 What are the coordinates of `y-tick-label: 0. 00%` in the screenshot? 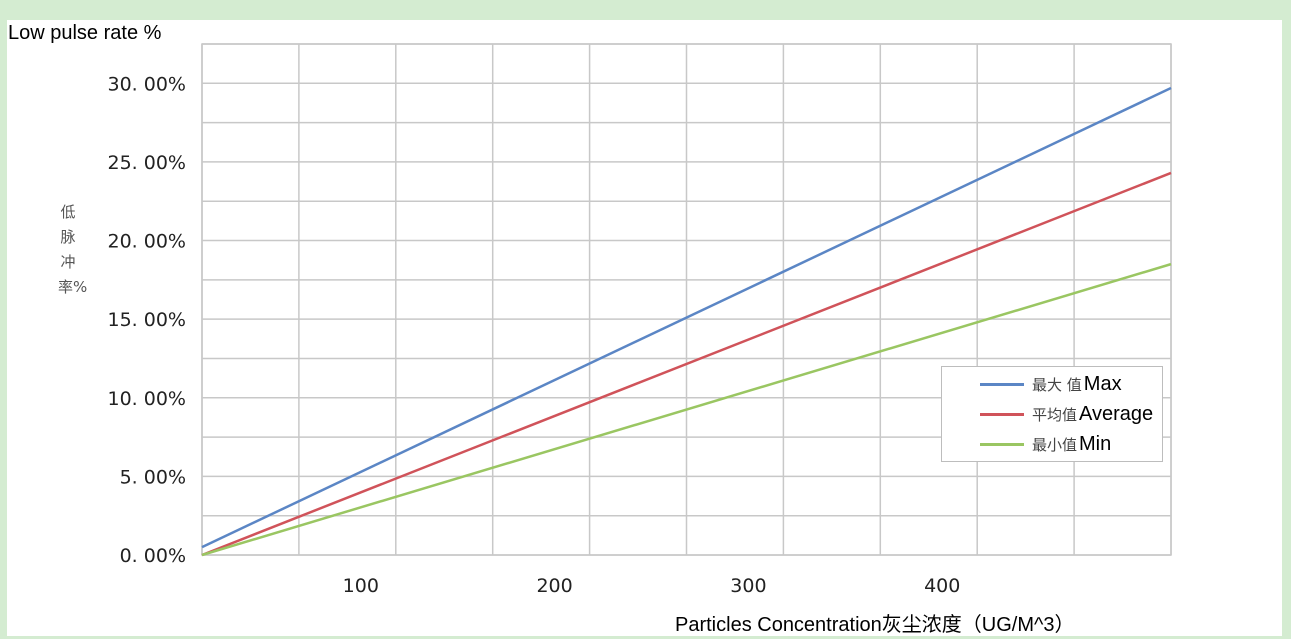 It's located at (153, 556).